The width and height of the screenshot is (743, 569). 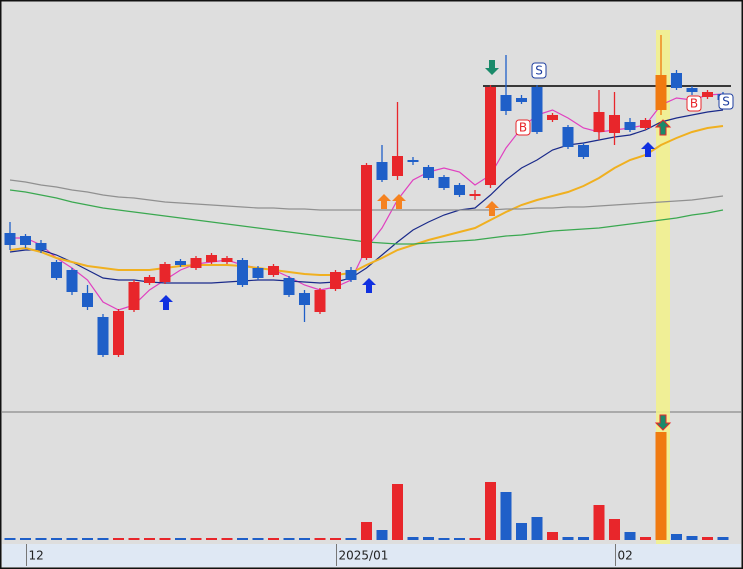 What do you see at coordinates (624, 99) in the screenshot?
I see `signal-badges: B S B S` at bounding box center [624, 99].